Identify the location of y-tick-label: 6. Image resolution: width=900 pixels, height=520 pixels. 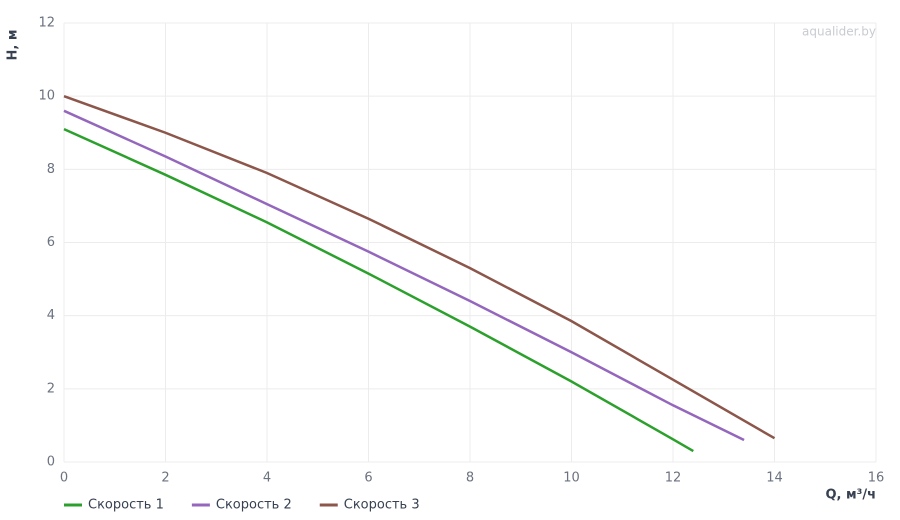
(51, 242).